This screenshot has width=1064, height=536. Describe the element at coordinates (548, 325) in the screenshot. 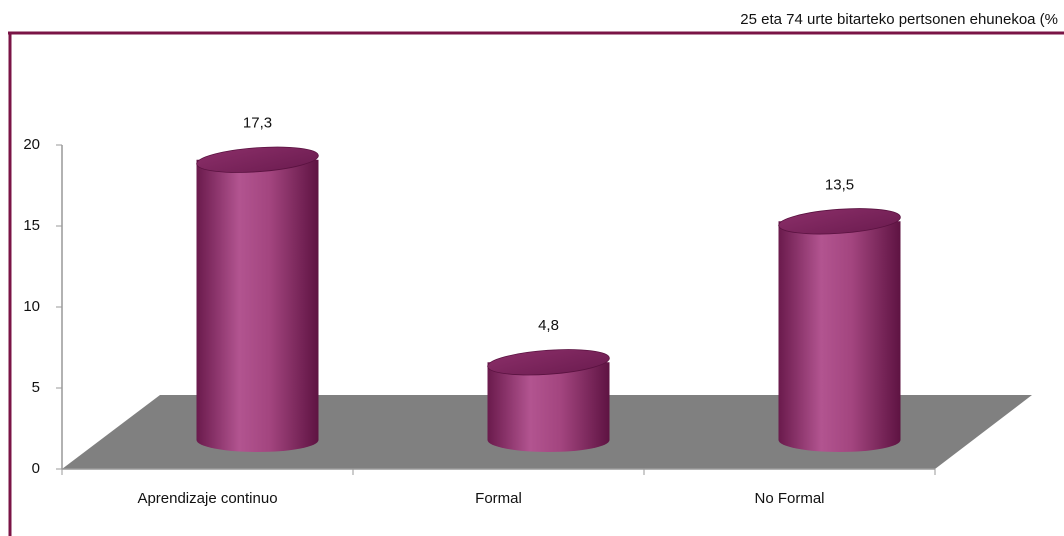

I see `value-label: 4,8` at that location.